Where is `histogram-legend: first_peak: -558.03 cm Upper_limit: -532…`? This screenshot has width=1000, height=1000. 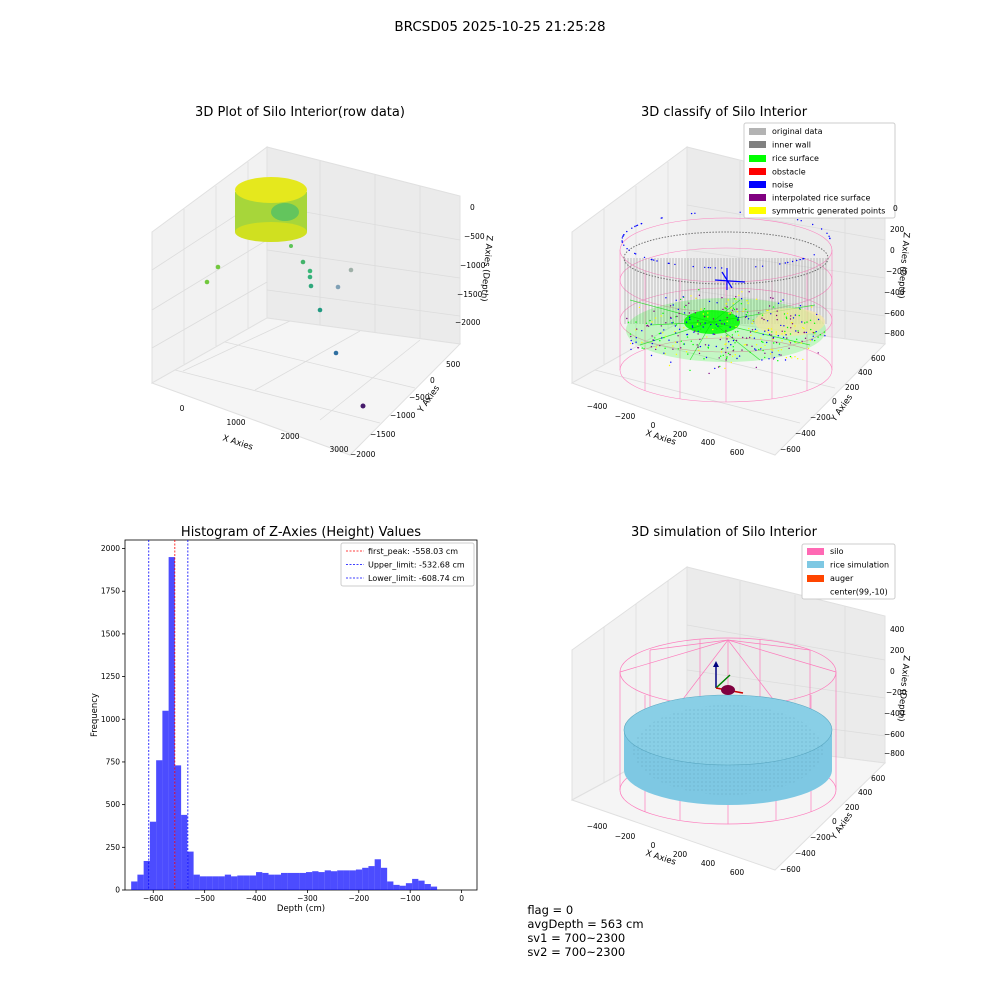
histogram-legend: first_peak: -558.03 cm Upper_limit: -532… is located at coordinates (407, 564).